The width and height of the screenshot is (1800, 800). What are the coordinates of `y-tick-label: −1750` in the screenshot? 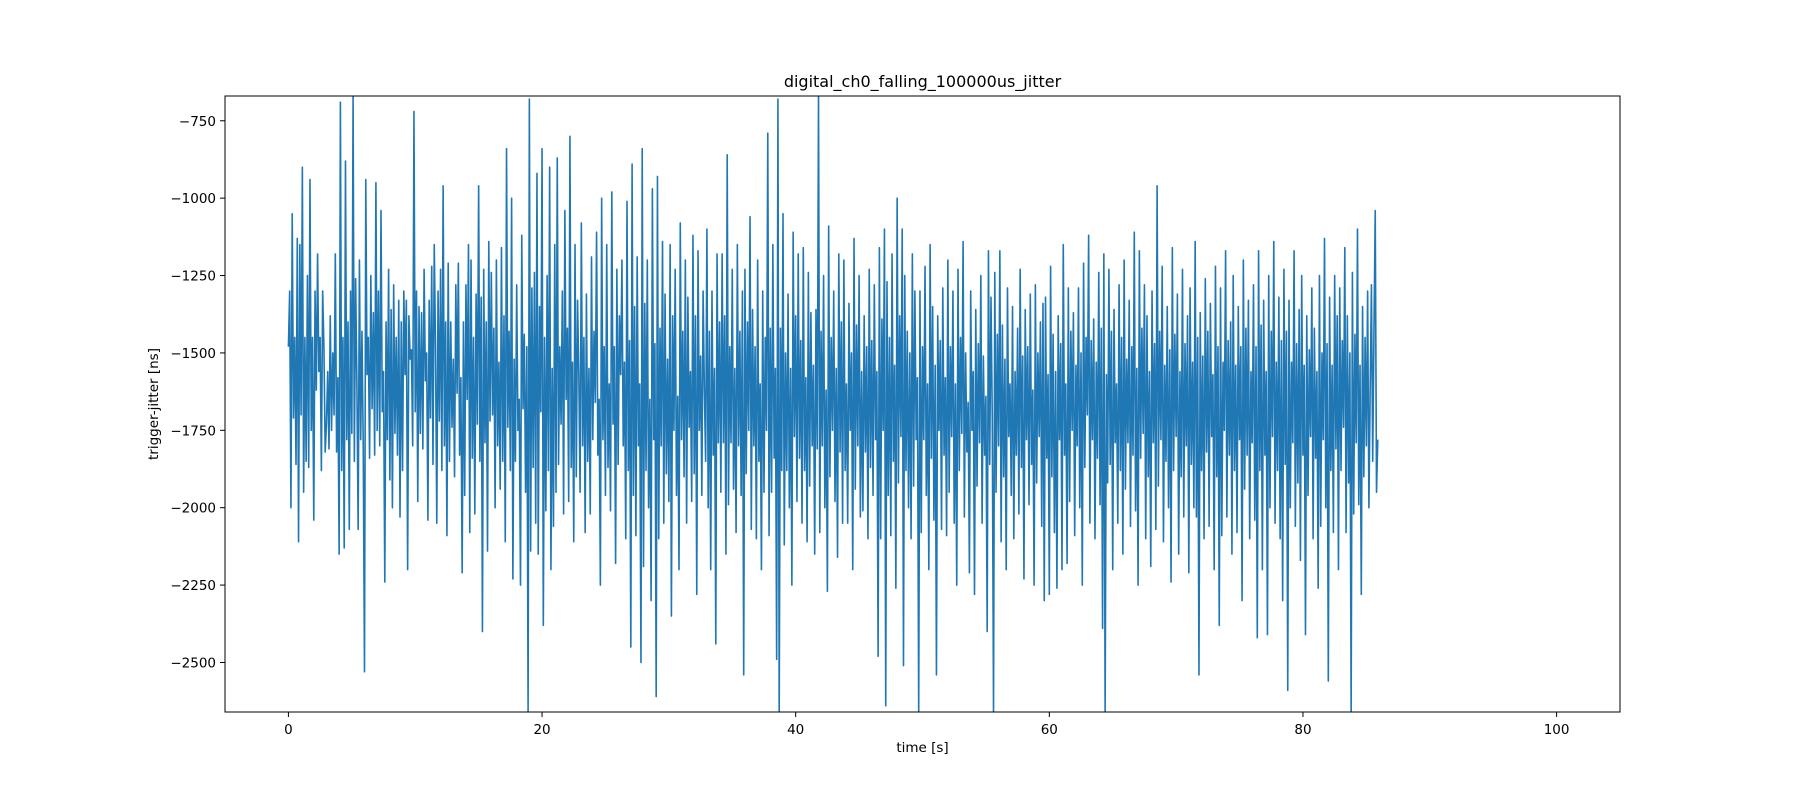 It's located at (193, 431).